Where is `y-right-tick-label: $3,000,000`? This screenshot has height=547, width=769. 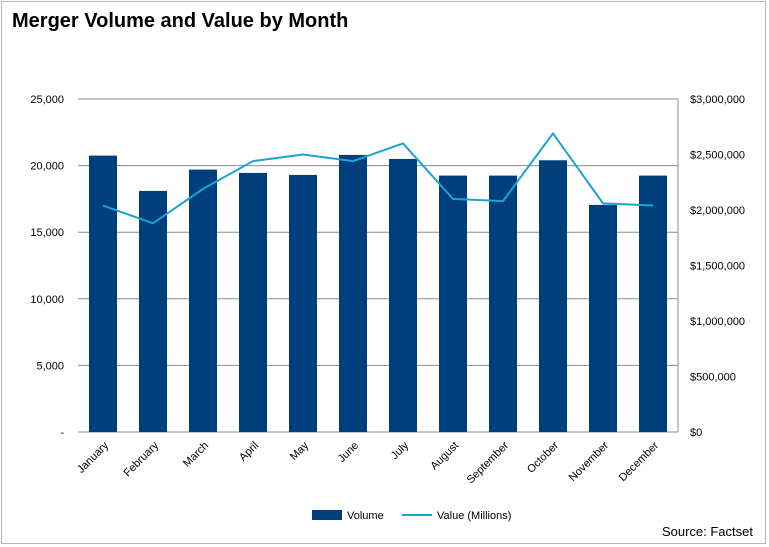
y-right-tick-label: $3,000,000 is located at coordinates (717, 100).